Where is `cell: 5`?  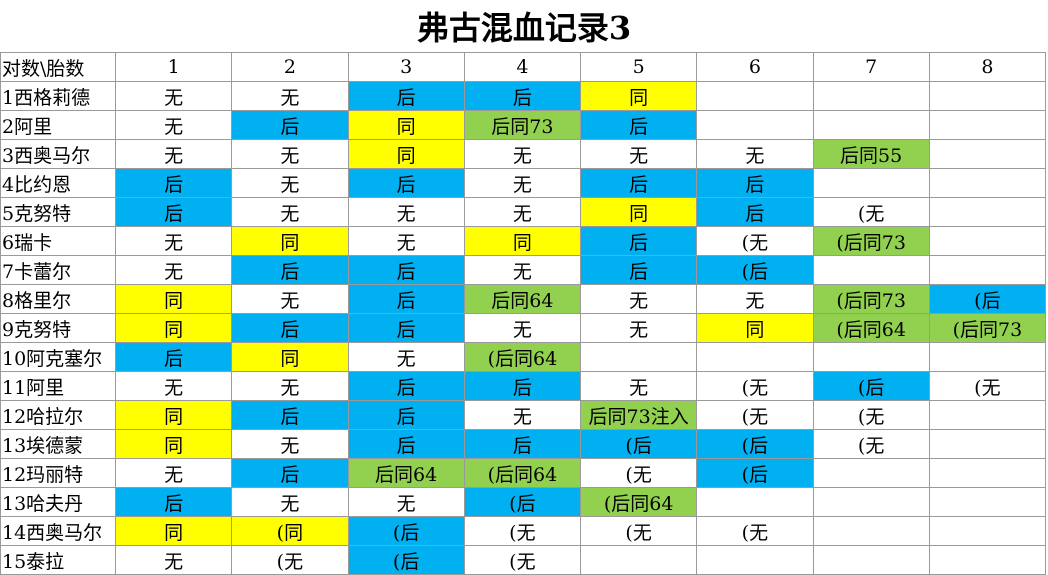
cell: 5 is located at coordinates (638, 67).